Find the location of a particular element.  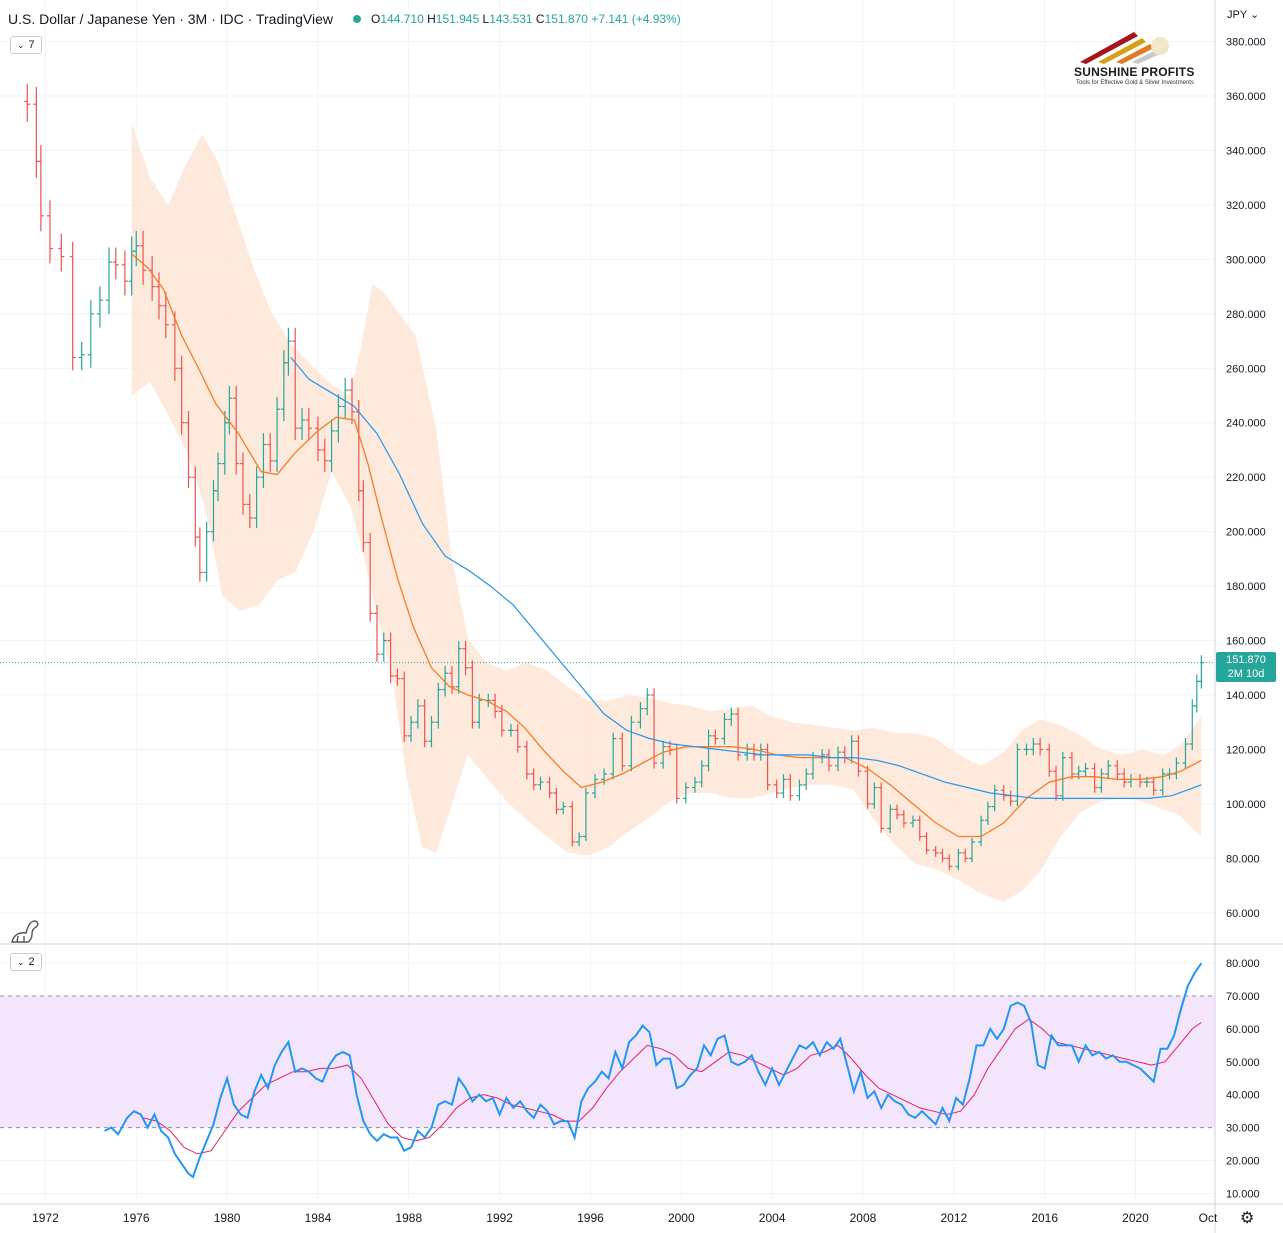

y-tick-label: 280.000 is located at coordinates (1246, 315).